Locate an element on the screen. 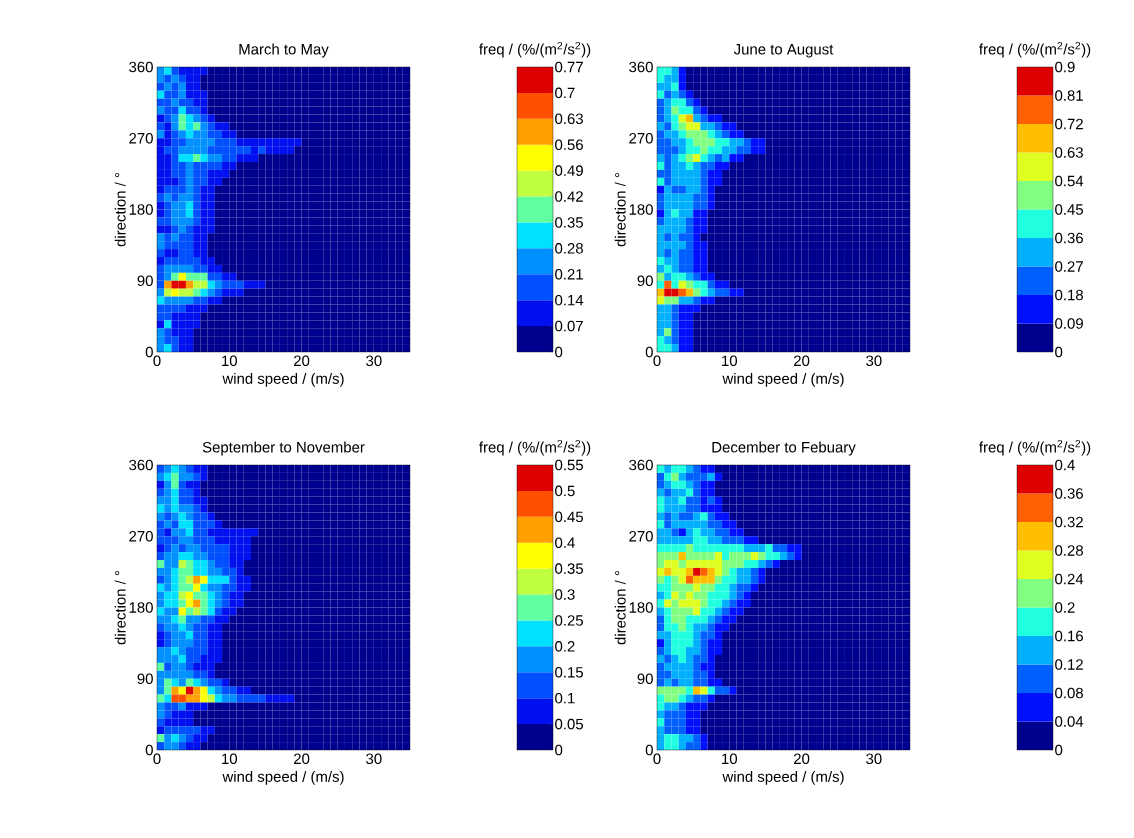 The height and width of the screenshot is (838, 1134). color-bar-label: 0.54 is located at coordinates (1069, 181).